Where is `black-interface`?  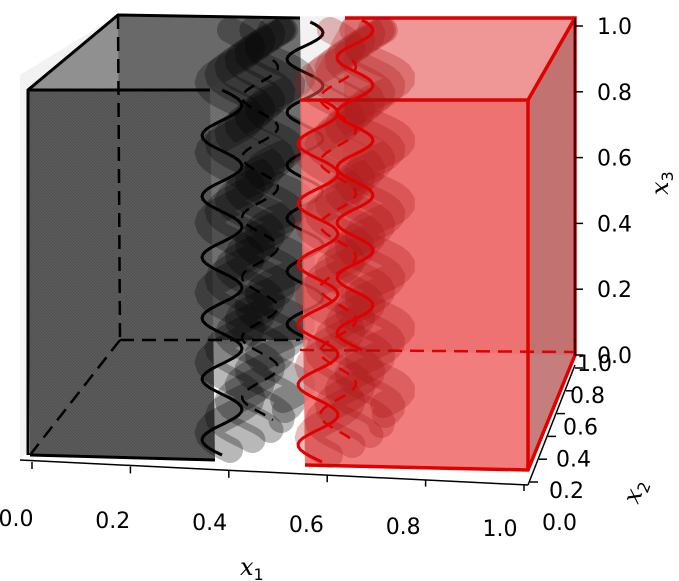 black-interface is located at coordinates (259, 240).